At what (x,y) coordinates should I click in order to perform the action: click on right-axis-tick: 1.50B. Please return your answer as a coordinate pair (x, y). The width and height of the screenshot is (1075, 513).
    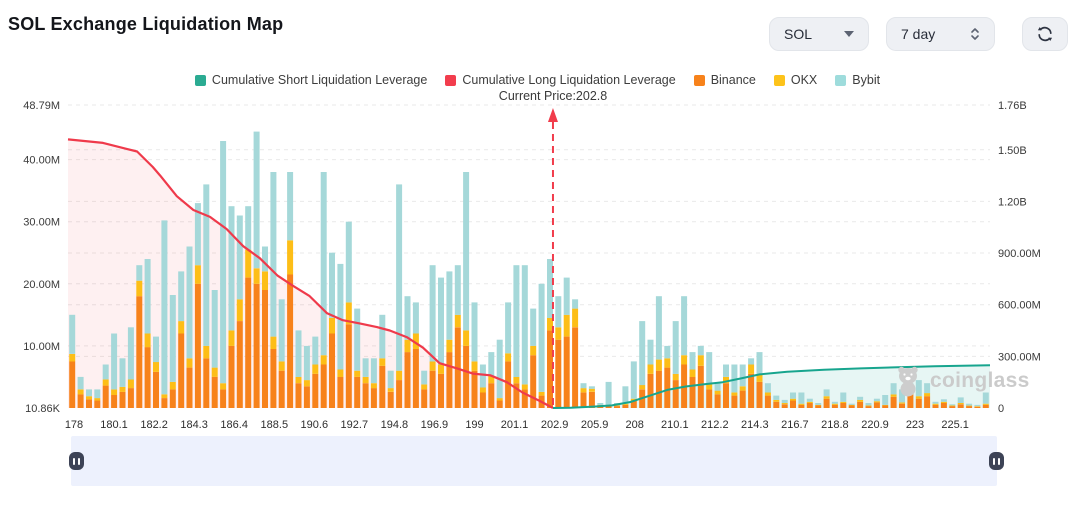
    Looking at the image, I should click on (1012, 151).